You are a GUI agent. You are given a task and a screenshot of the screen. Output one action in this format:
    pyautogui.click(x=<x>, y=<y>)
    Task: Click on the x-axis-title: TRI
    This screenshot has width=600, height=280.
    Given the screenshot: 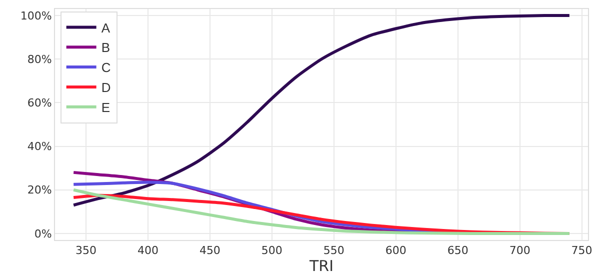 What is the action you would take?
    pyautogui.click(x=321, y=266)
    